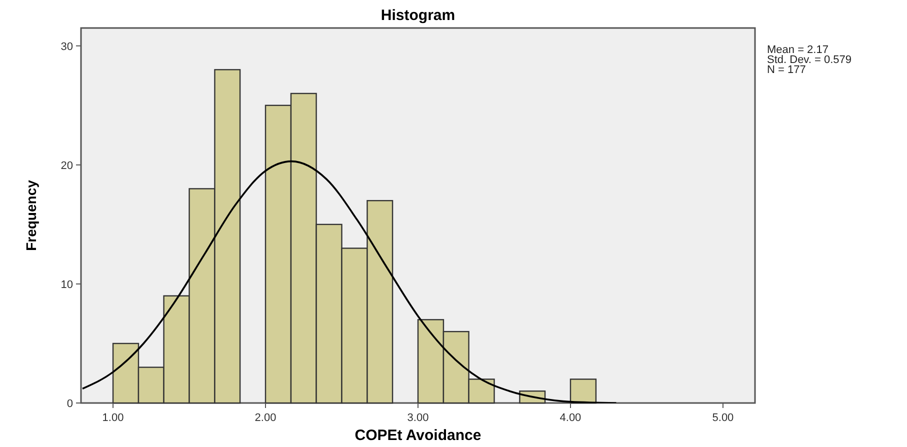 This screenshot has width=907, height=447. Describe the element at coordinates (809, 60) in the screenshot. I see `text: Std. Dev. = 0.579` at that location.